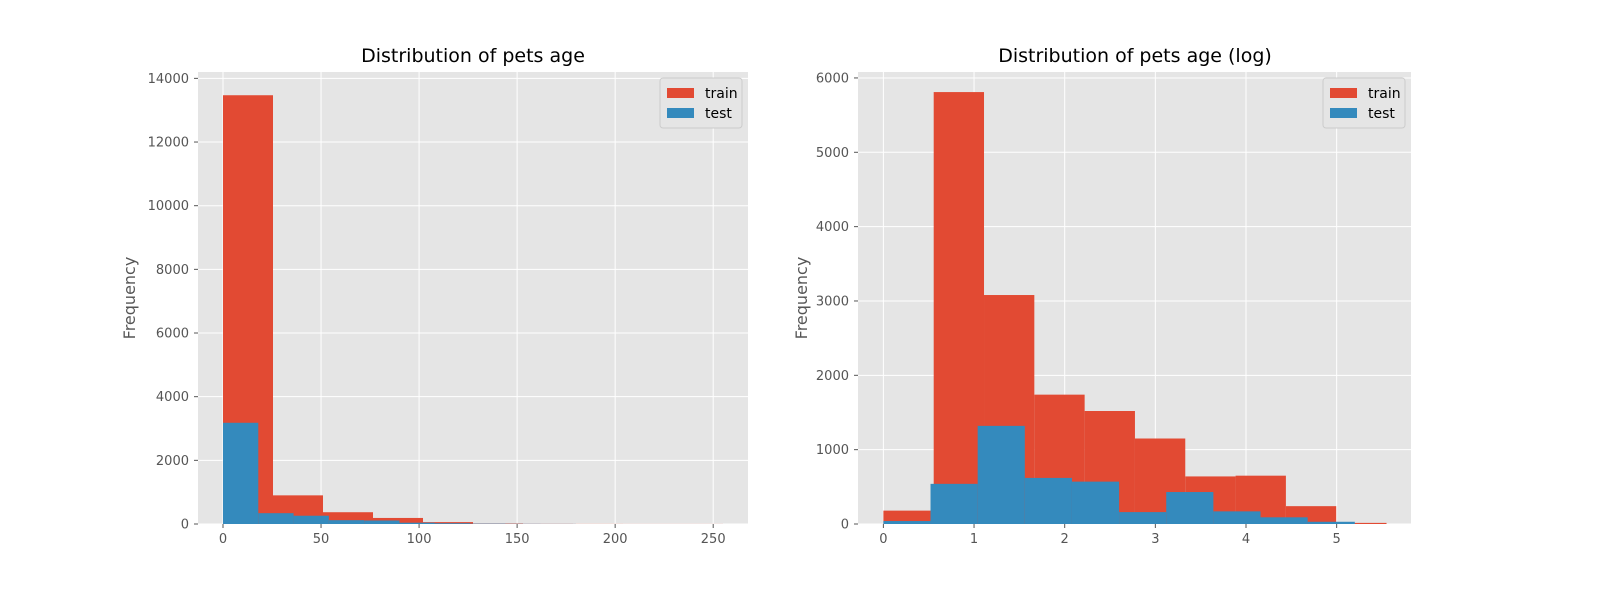 The width and height of the screenshot is (1600, 600). Describe the element at coordinates (172, 270) in the screenshot. I see `y-tick-label: 8000` at that location.